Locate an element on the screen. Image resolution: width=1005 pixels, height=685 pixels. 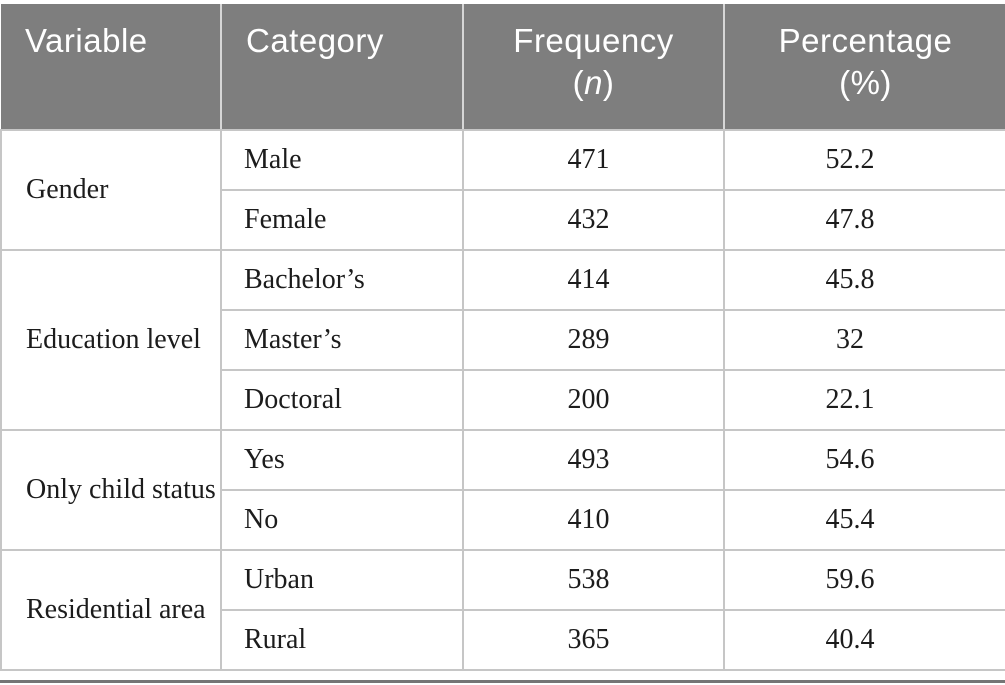
variable-cell-residential-area: Residential area is located at coordinates (111, 610).